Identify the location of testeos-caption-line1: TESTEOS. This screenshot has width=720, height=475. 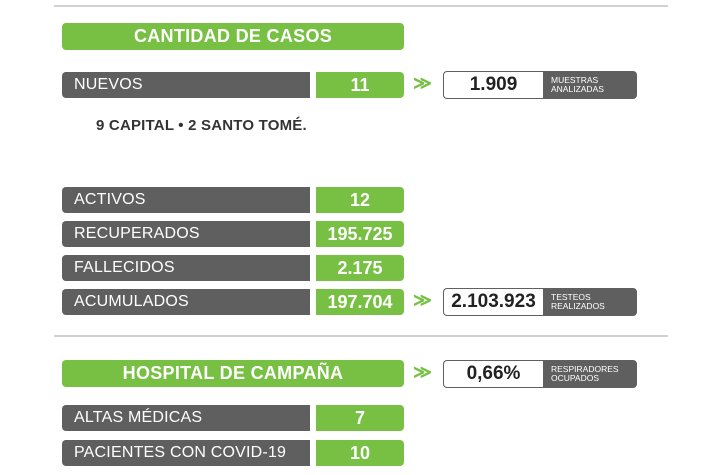
(571, 297).